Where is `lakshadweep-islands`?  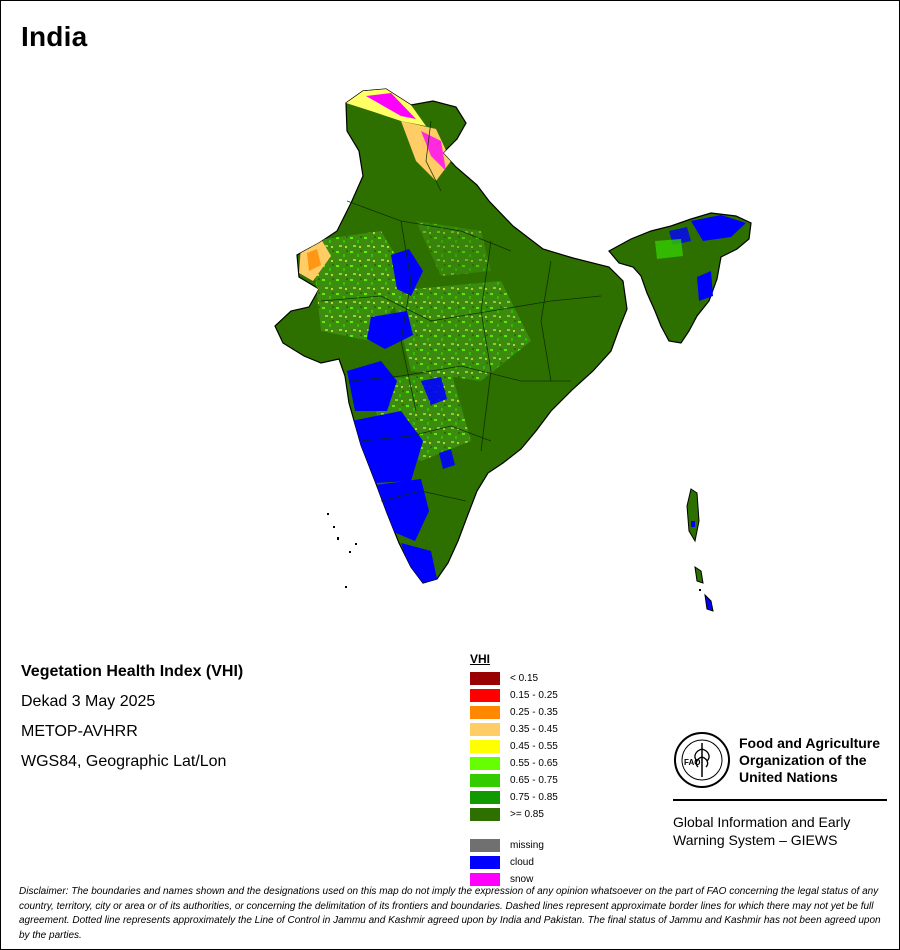 lakshadweep-islands is located at coordinates (342, 550).